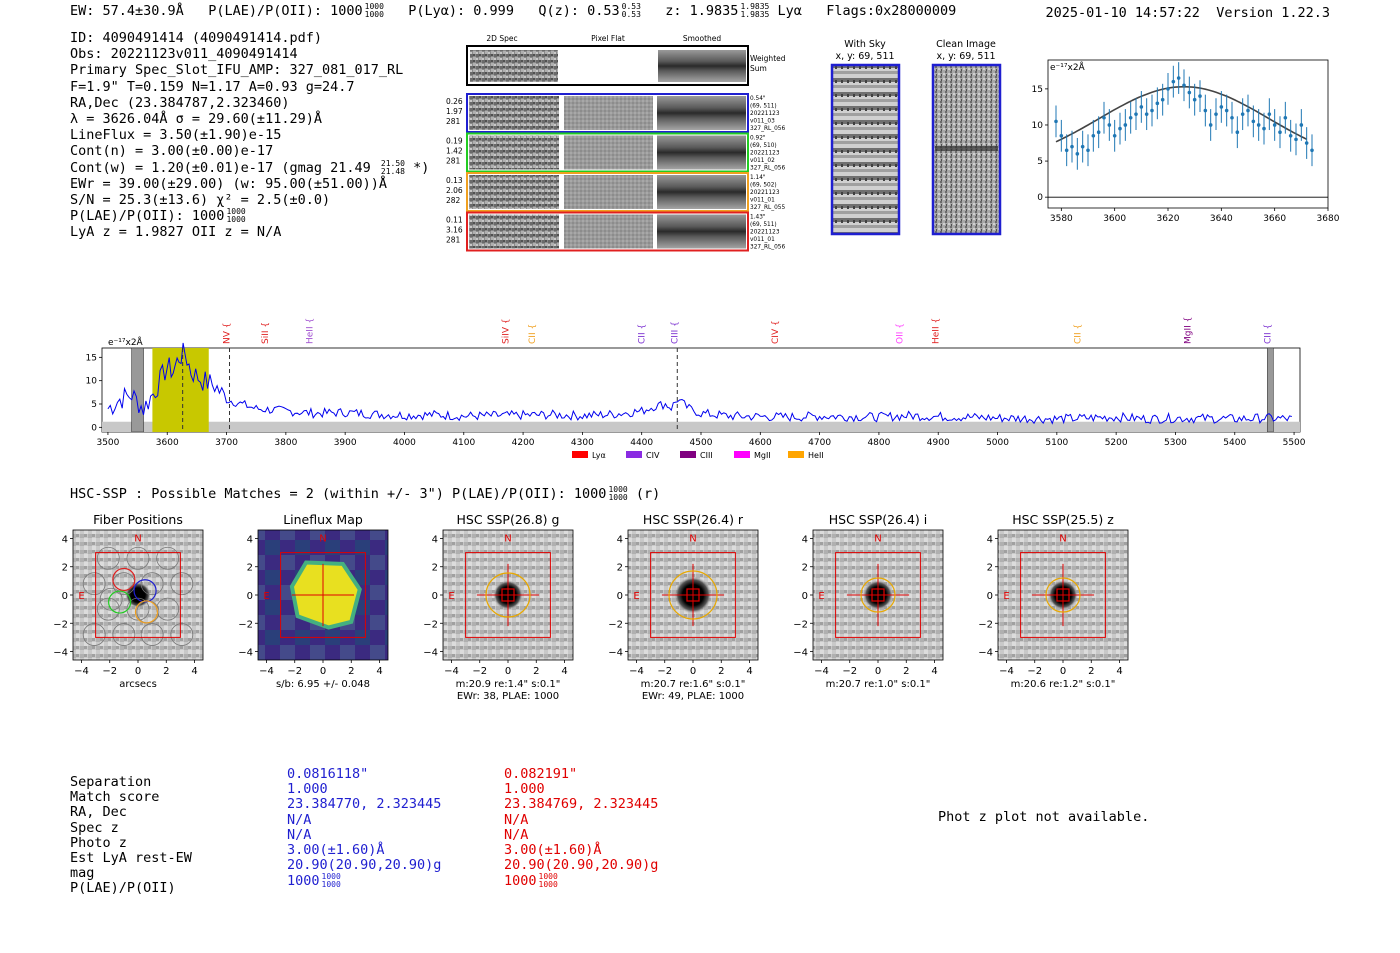 This screenshot has height=953, width=1400. What do you see at coordinates (453, 161) in the screenshot?
I see `cutout-stat: 281` at bounding box center [453, 161].